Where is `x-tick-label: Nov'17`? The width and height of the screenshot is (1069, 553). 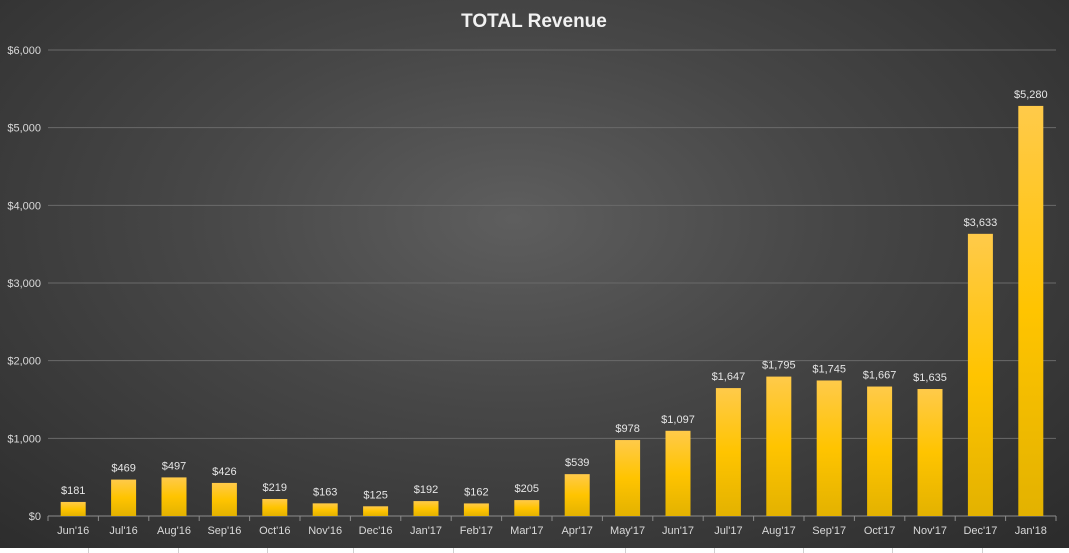 x-tick-label: Nov'17 is located at coordinates (930, 531).